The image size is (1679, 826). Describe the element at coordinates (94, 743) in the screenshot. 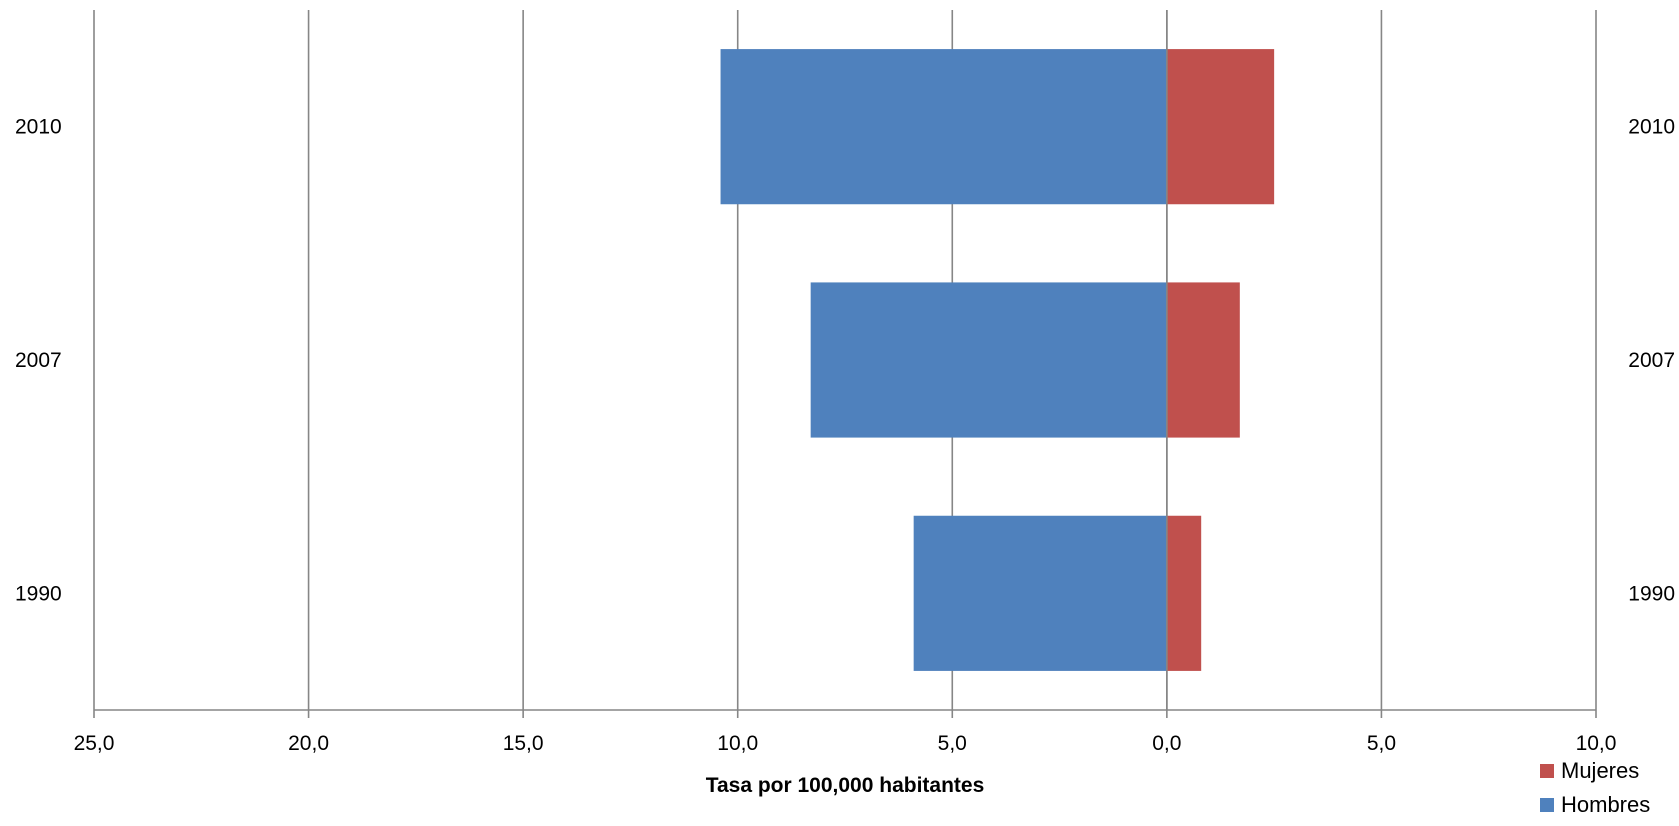

I see `x-tick-label: 25,0` at that location.